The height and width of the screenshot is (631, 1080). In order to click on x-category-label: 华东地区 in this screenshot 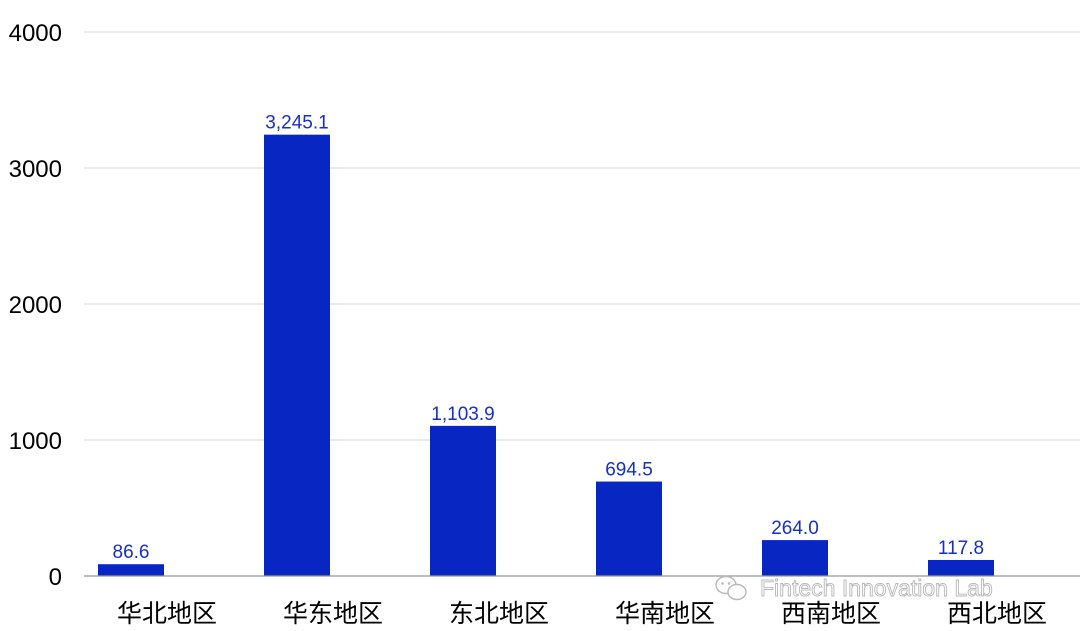, I will do `click(333, 613)`.